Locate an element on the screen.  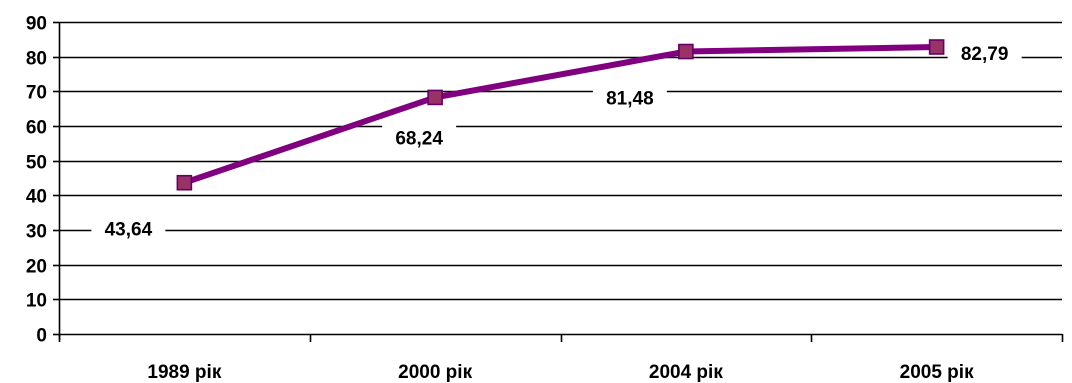
y-tick-label: 80 is located at coordinates (36, 59).